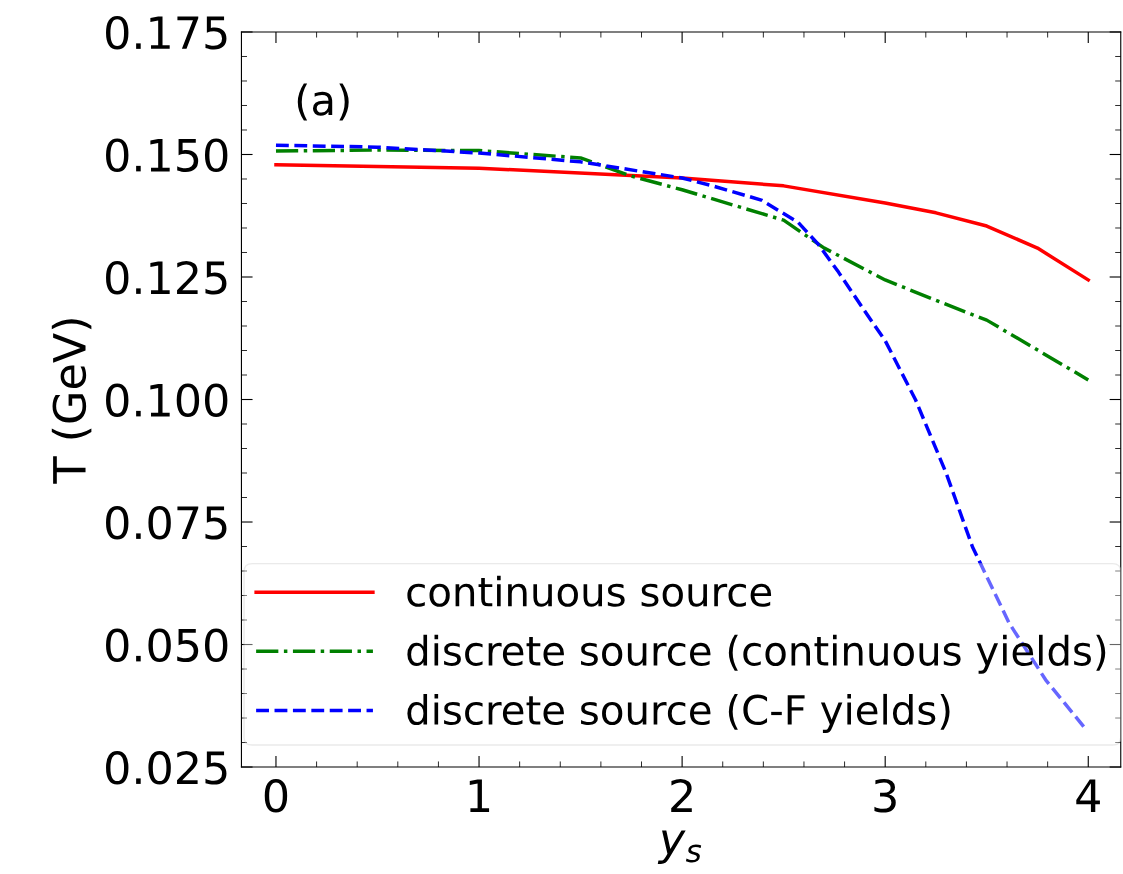 This screenshot has width=1123, height=874. I want to click on y-tick-label: 0.125, so click(166, 277).